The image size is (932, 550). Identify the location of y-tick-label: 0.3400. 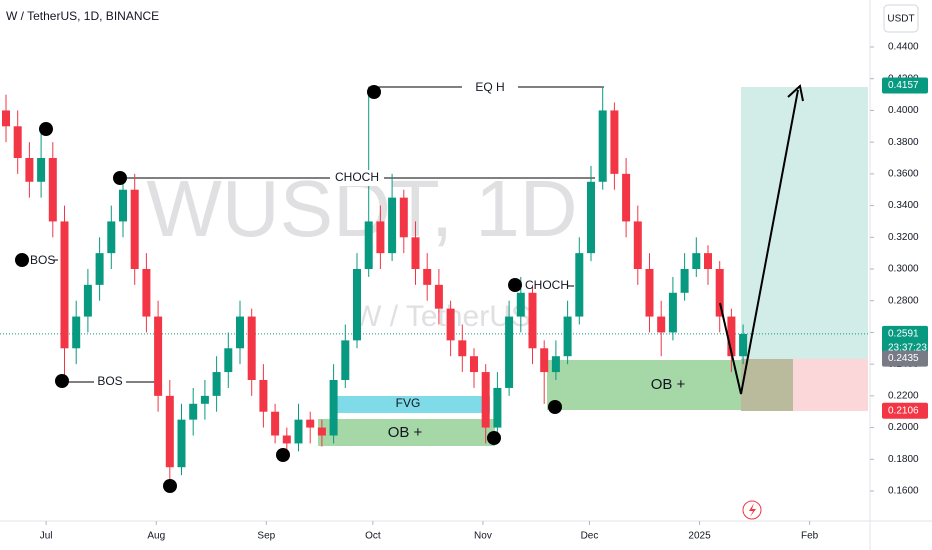
(903, 205).